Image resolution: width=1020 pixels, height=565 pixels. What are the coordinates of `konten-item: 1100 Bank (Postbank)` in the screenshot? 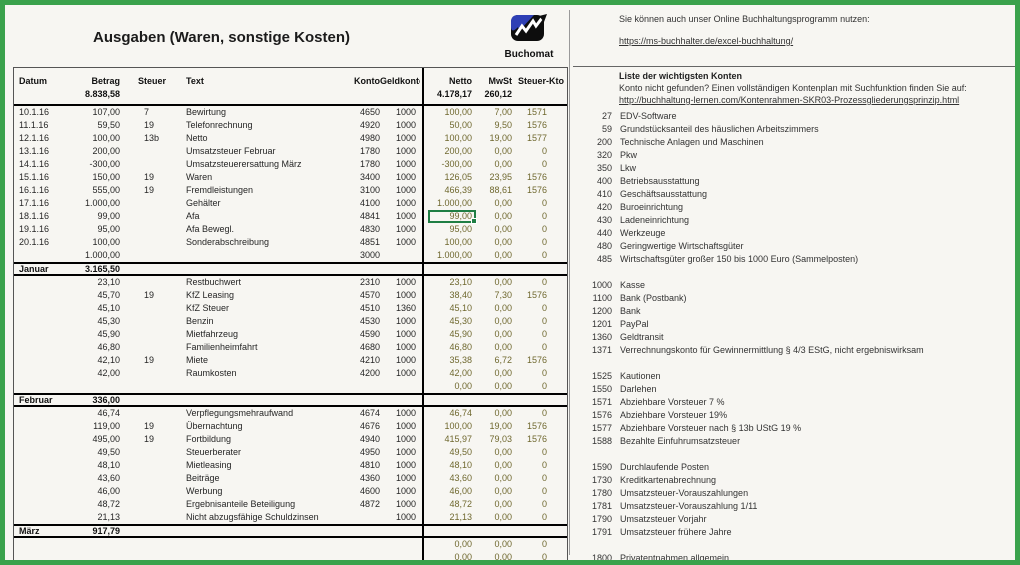 It's located at (747, 298).